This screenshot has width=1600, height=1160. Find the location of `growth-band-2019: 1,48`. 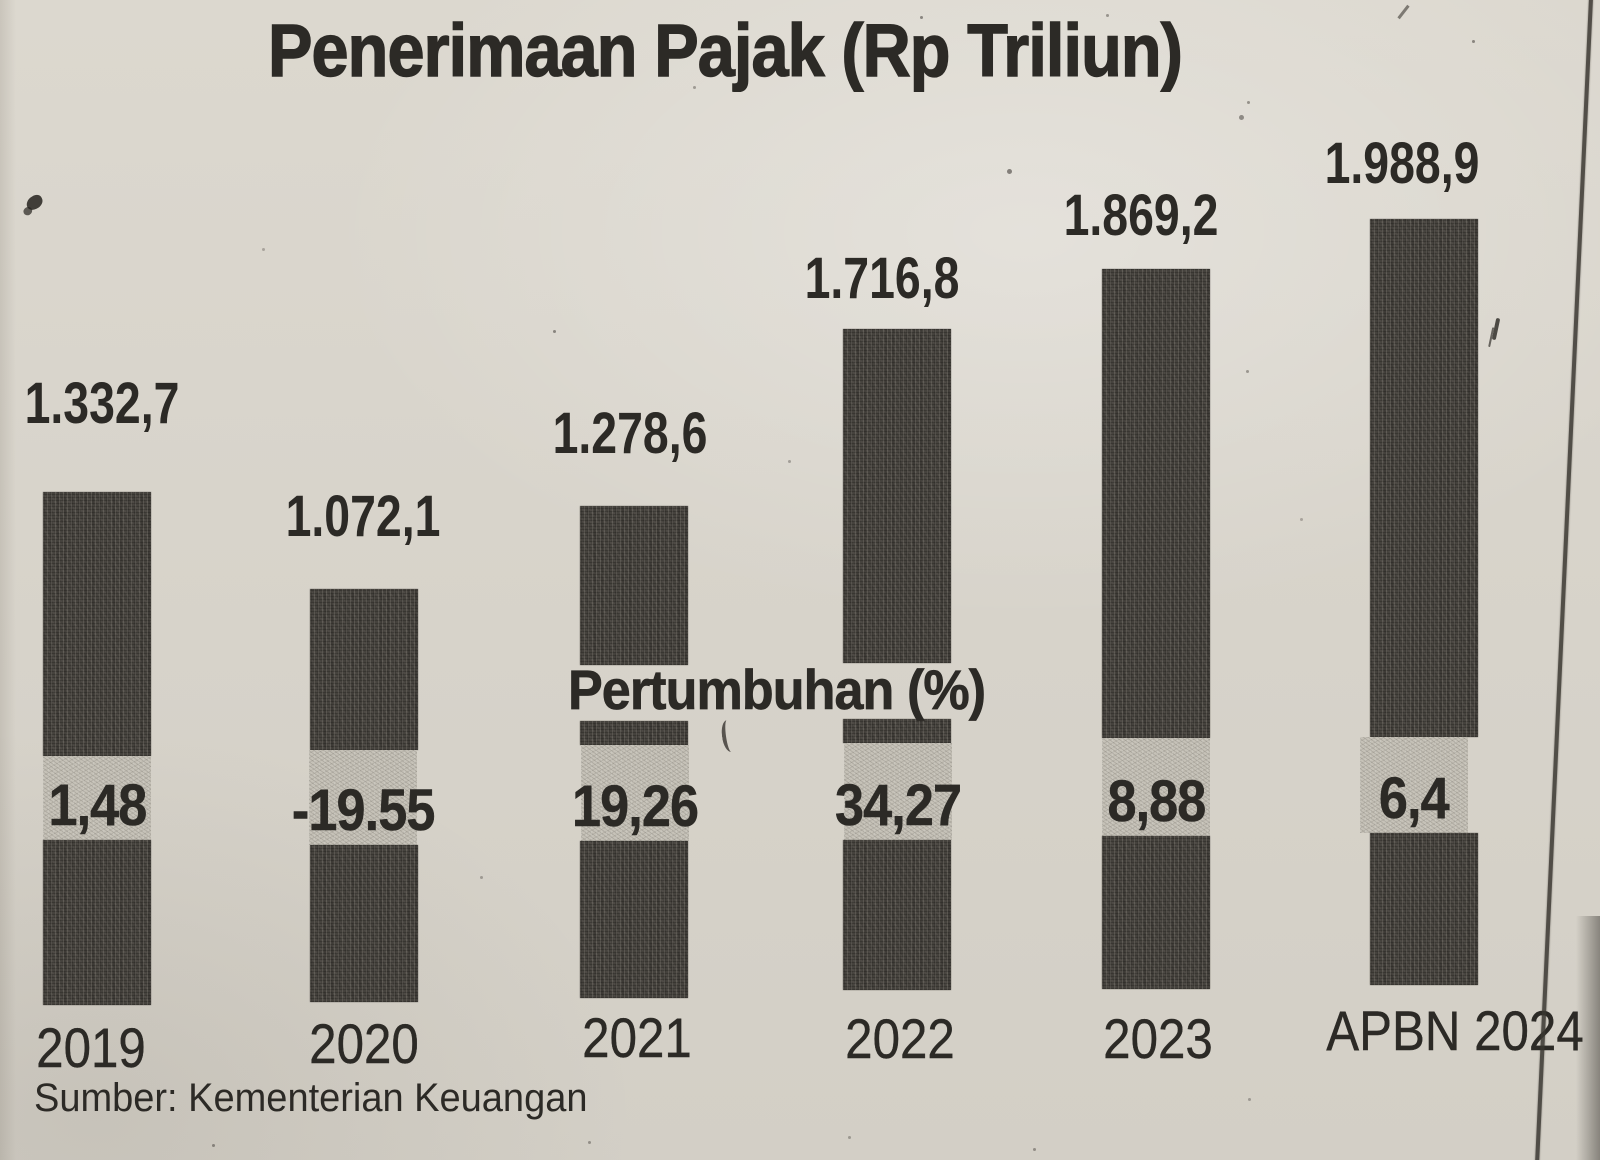

growth-band-2019: 1,48 is located at coordinates (97, 798).